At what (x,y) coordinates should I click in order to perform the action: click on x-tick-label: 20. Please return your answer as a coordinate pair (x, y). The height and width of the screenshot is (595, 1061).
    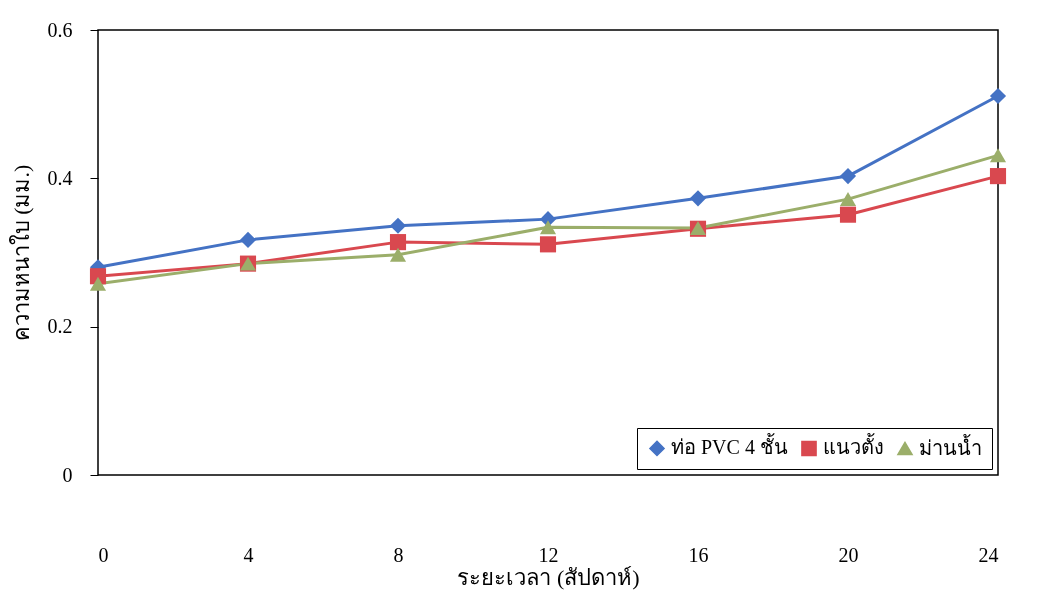
    Looking at the image, I should click on (848, 554).